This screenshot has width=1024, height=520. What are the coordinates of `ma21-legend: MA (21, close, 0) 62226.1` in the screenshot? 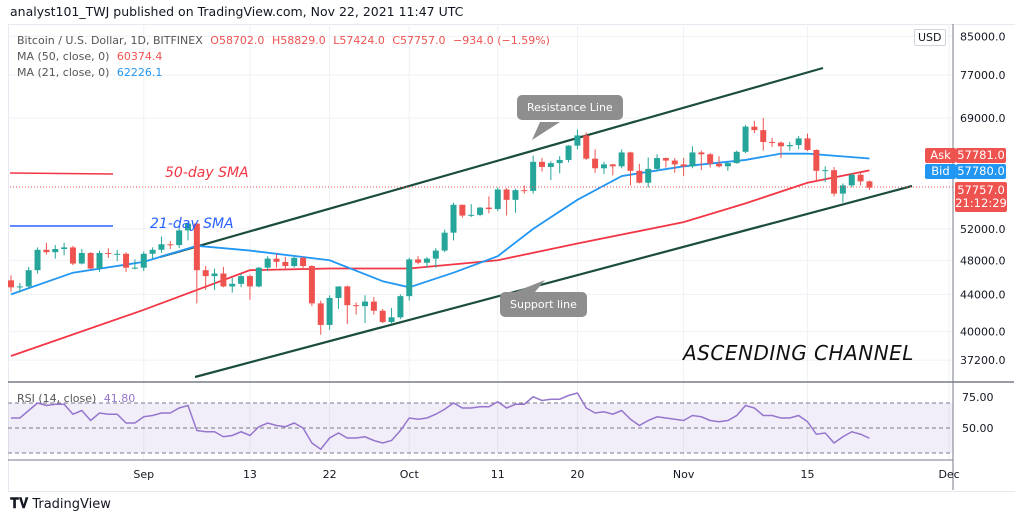 It's located at (89, 72).